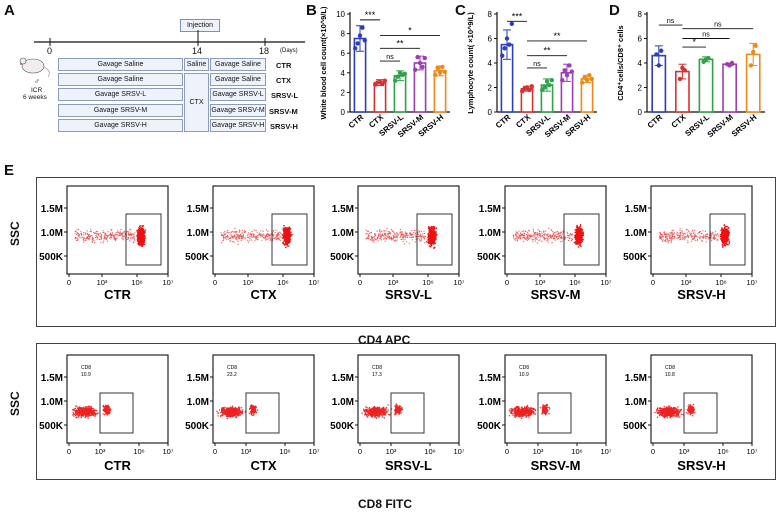 The width and height of the screenshot is (779, 514). I want to click on row-srsvh-right: Gavage SRSV-H, so click(238, 125).